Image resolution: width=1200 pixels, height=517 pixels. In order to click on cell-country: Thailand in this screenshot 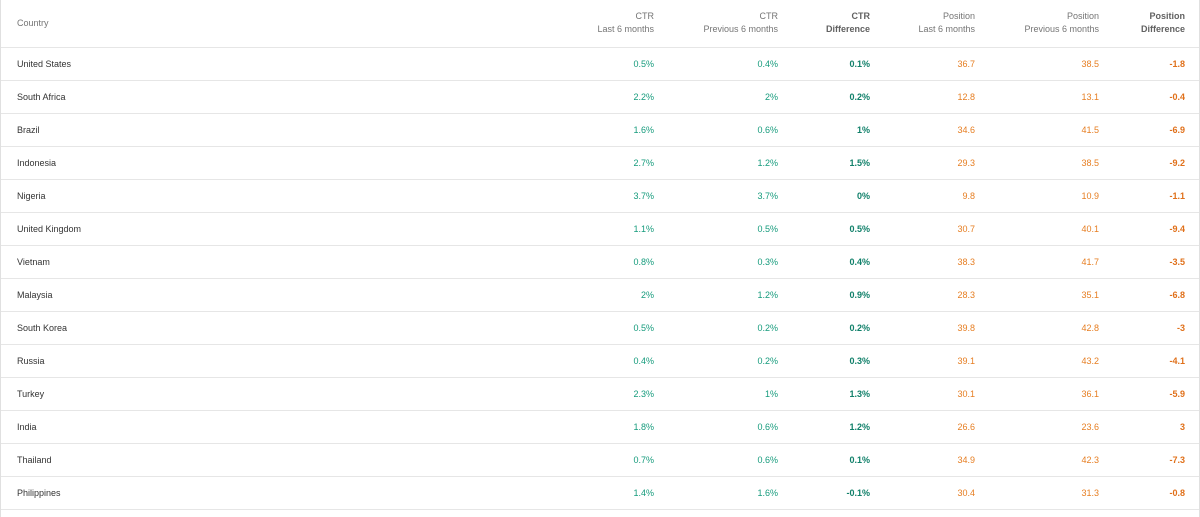, I will do `click(226, 460)`.